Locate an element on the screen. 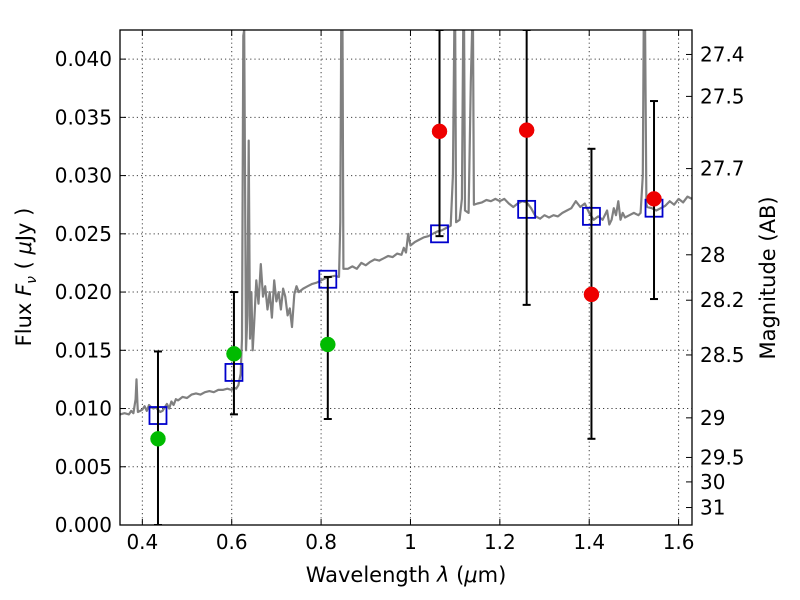  y-tick-label: 0.035 is located at coordinates (83, 117).